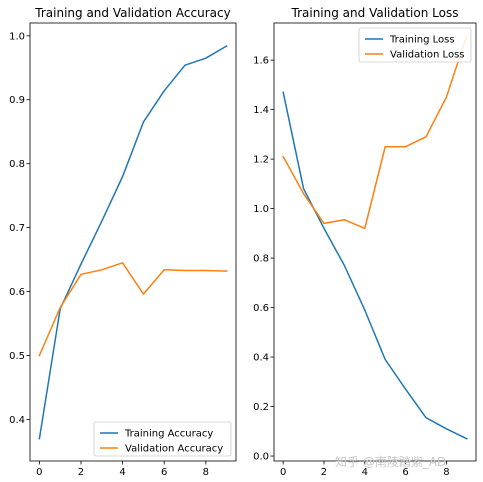 The image size is (483, 482). I want to click on legend-label-training-loss: Training Loss, so click(422, 40).